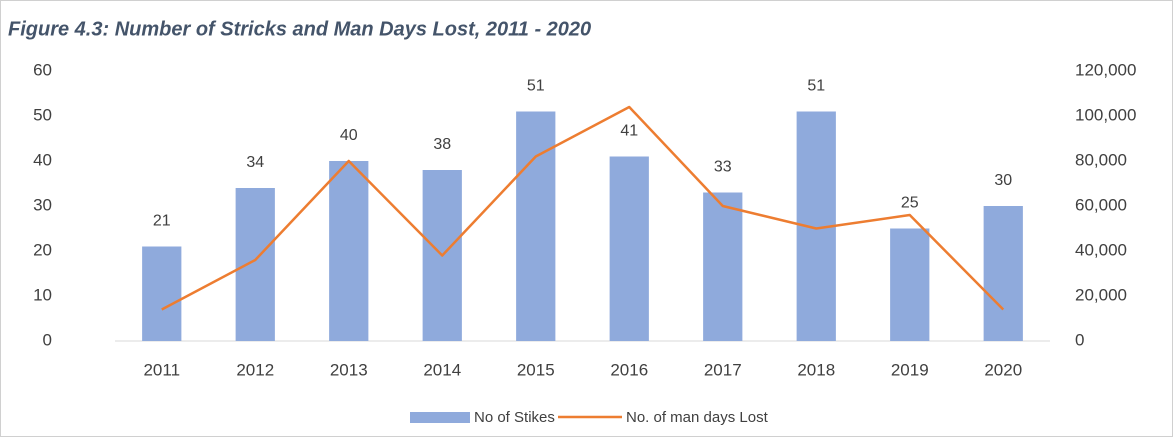 This screenshot has width=1173, height=437. I want to click on data-label: 21, so click(162, 221).